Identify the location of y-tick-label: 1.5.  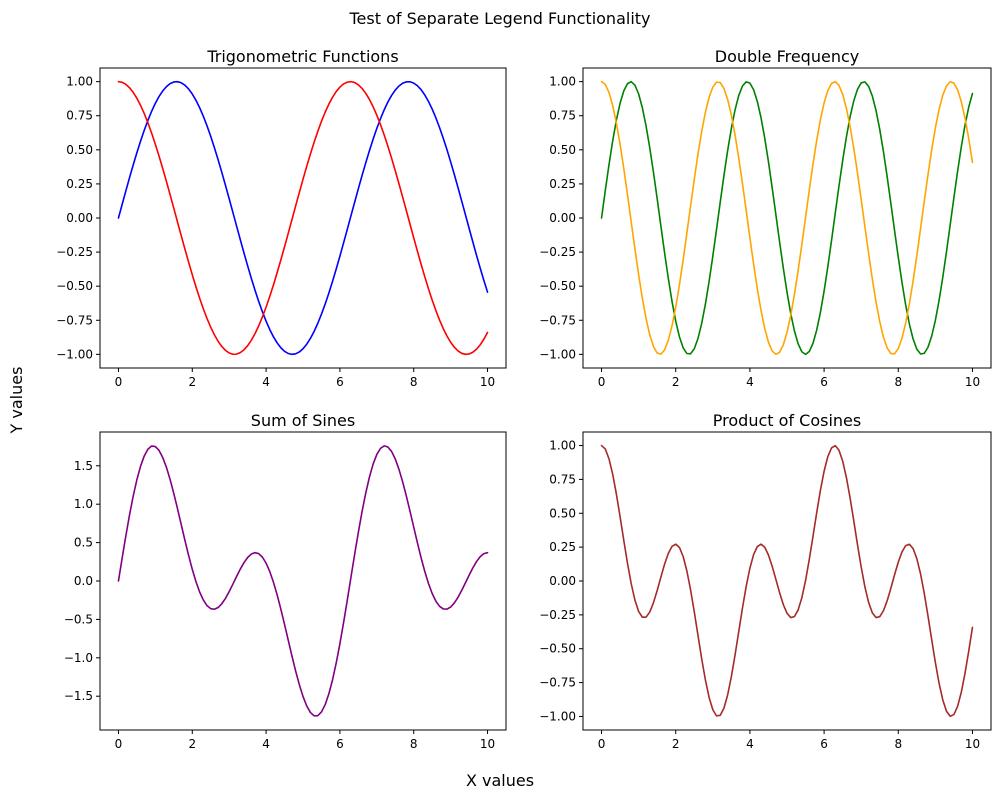
(83, 466).